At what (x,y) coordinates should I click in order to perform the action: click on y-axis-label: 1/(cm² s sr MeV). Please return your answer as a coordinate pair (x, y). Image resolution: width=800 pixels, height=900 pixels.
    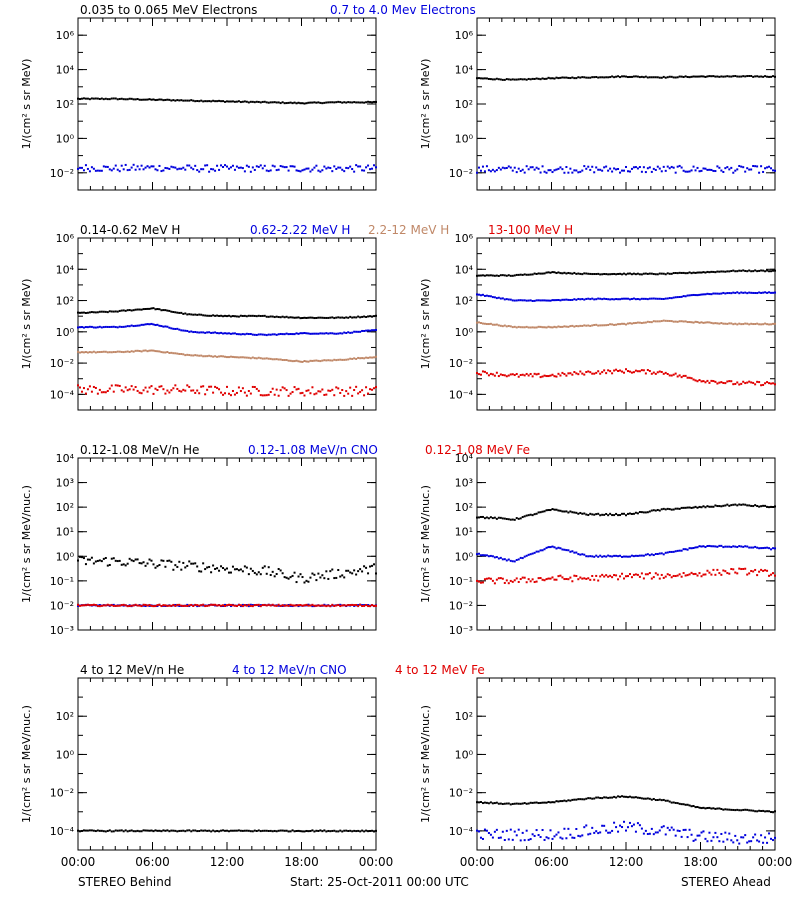
    Looking at the image, I should click on (26, 324).